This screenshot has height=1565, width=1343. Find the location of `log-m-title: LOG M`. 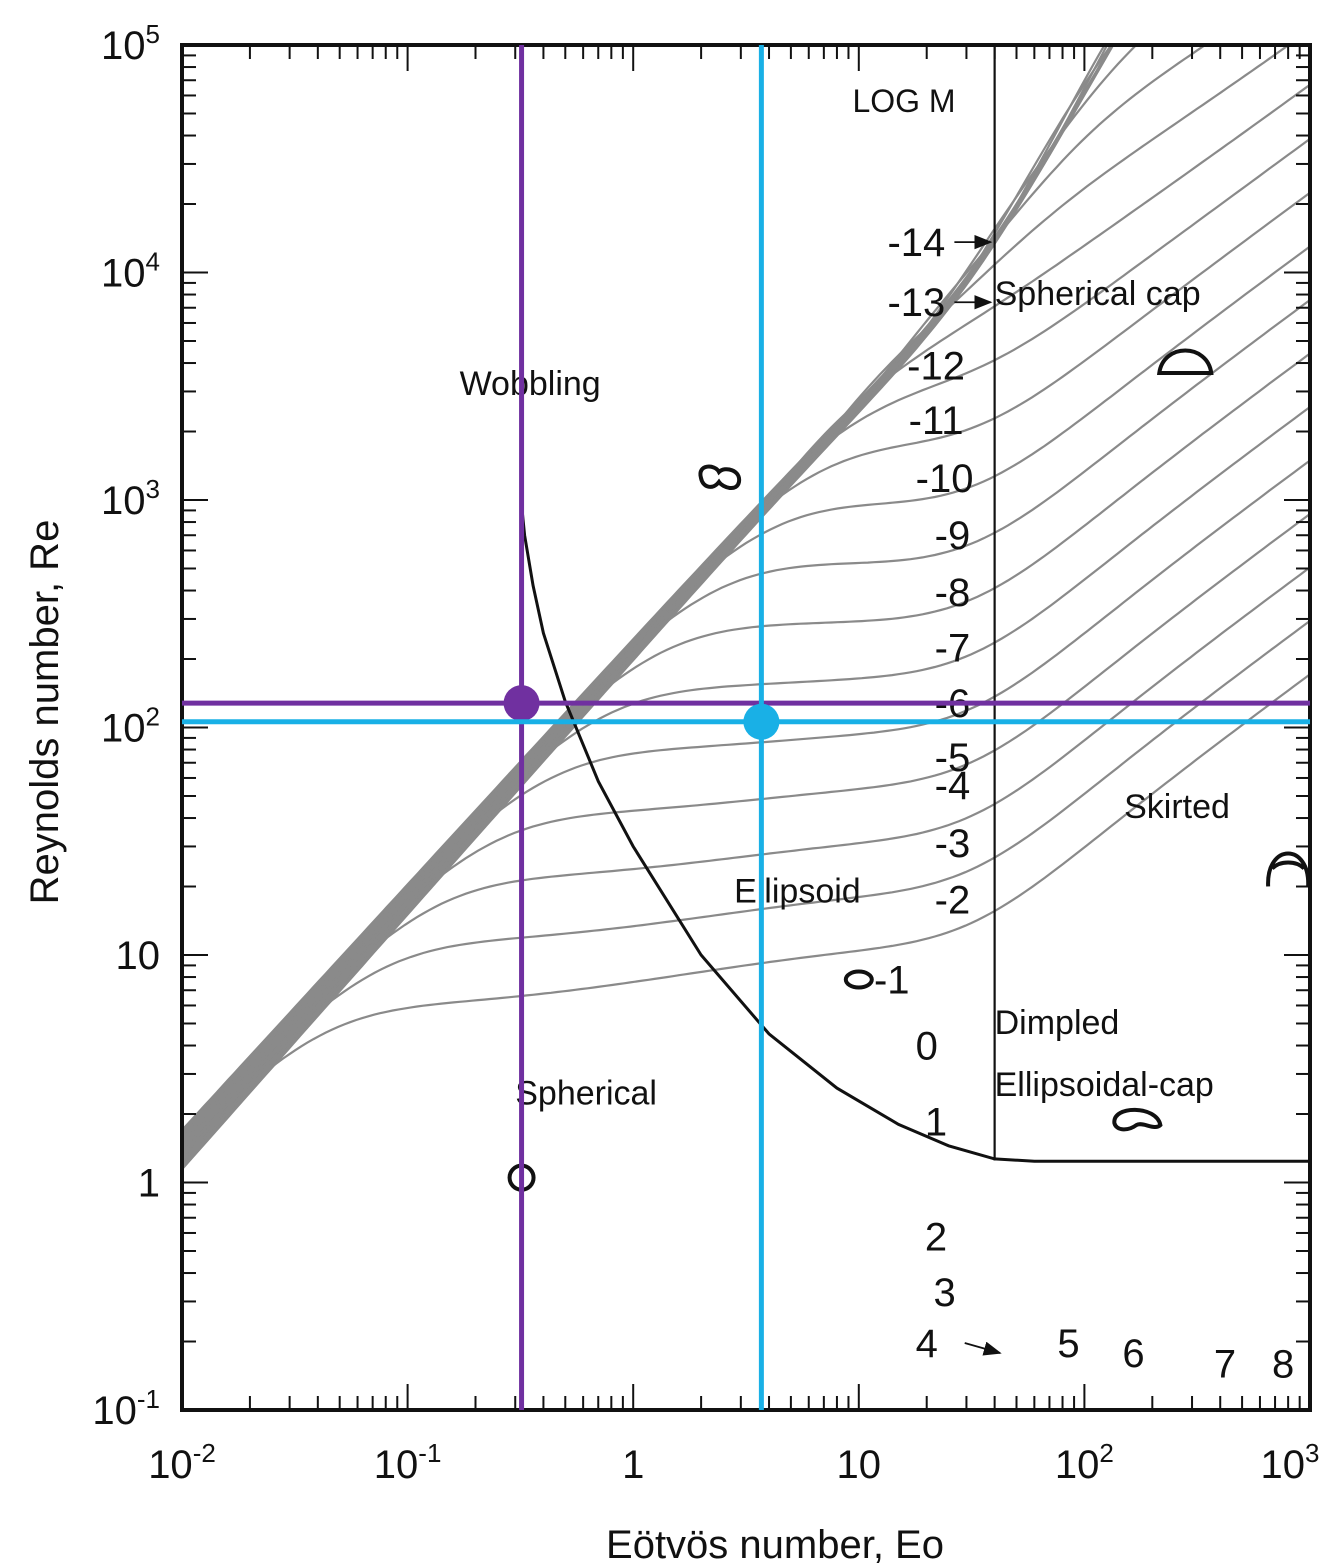

log-m-title: LOG M is located at coordinates (903, 101).